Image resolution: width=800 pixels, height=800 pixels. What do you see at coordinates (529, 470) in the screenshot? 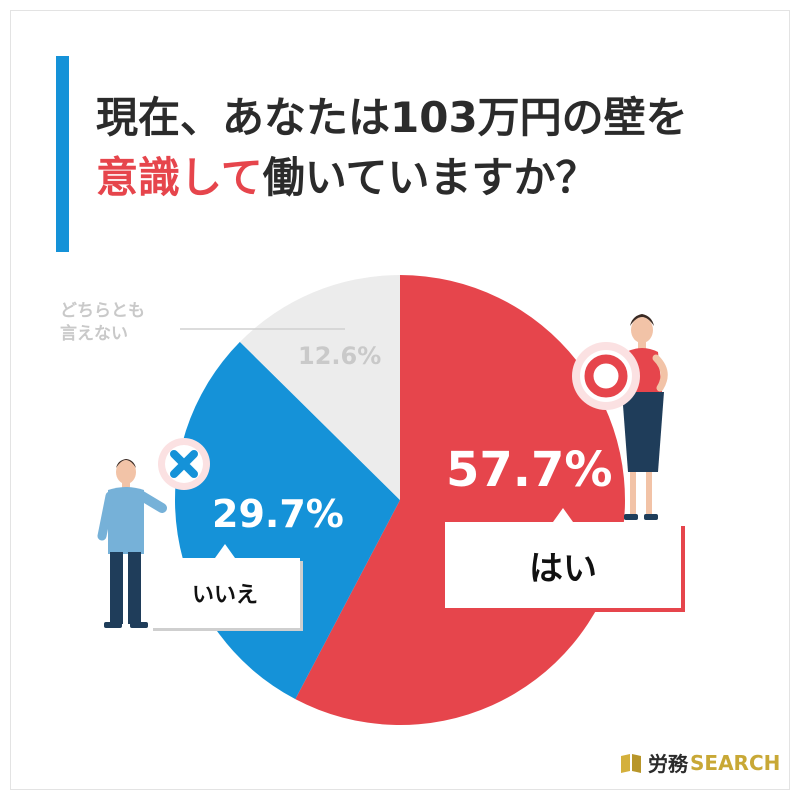
I see `slice-value-yes: 57.7%` at bounding box center [529, 470].